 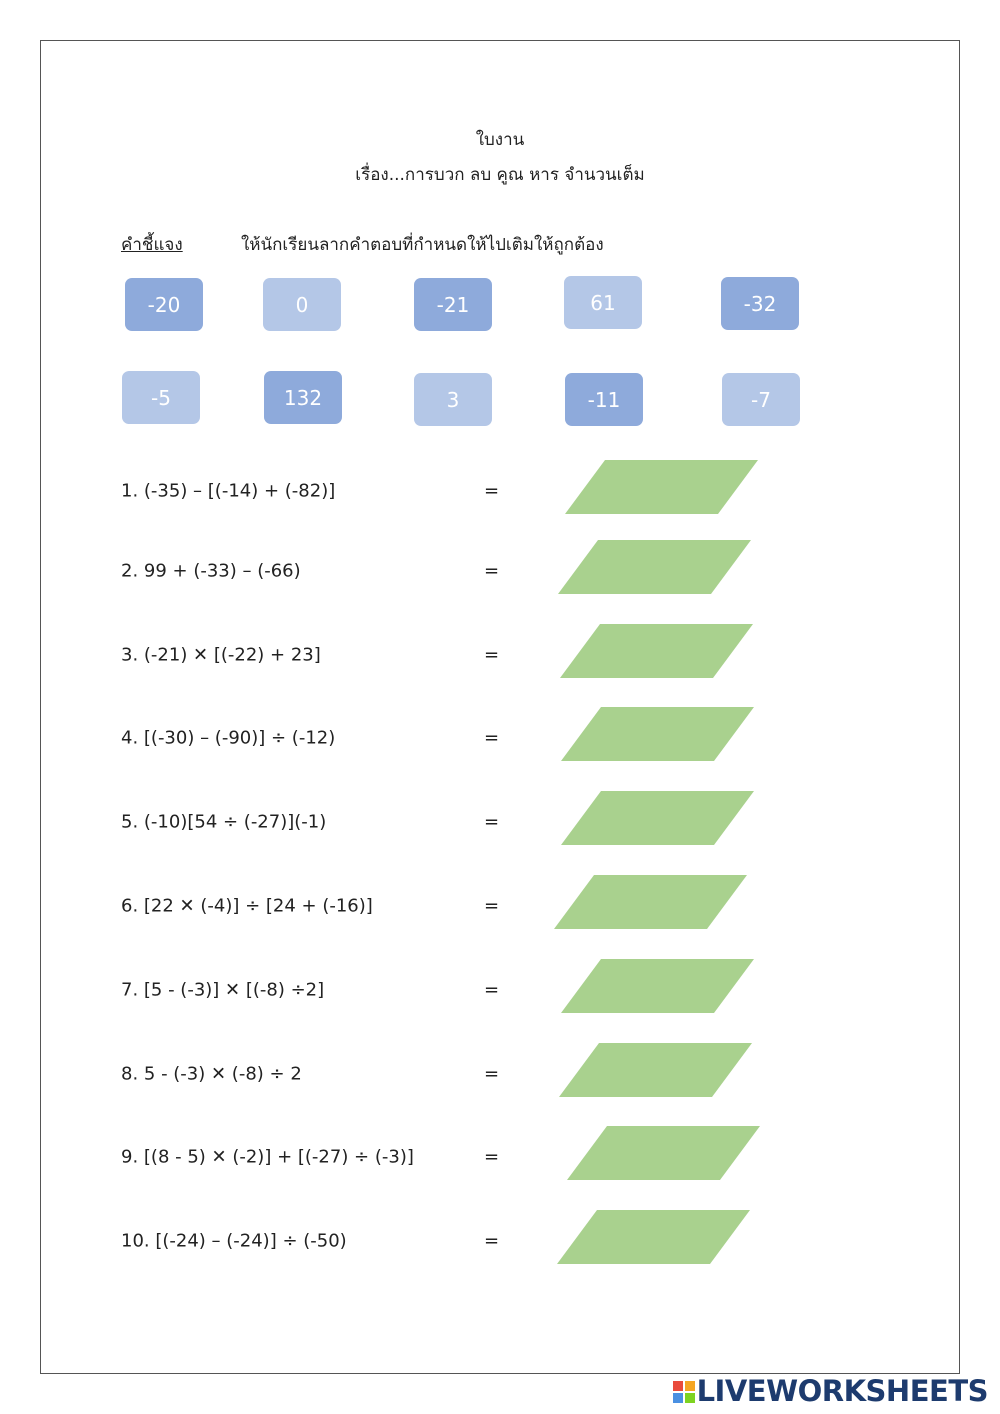 I want to click on answer-tile: -11, so click(x=604, y=399).